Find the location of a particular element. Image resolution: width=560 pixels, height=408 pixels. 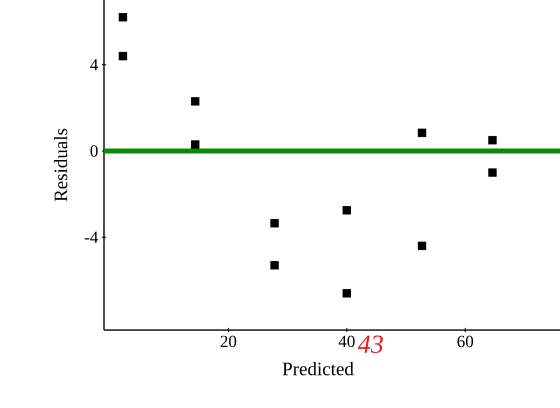

y-tick-label: 4 is located at coordinates (94, 64).